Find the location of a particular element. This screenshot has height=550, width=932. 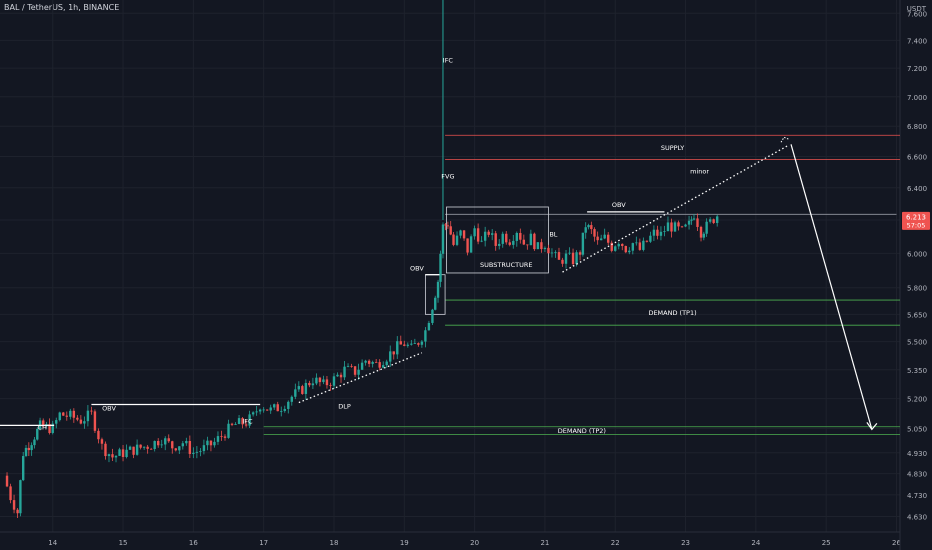

y-tick-label: 4.730 is located at coordinates (917, 496).